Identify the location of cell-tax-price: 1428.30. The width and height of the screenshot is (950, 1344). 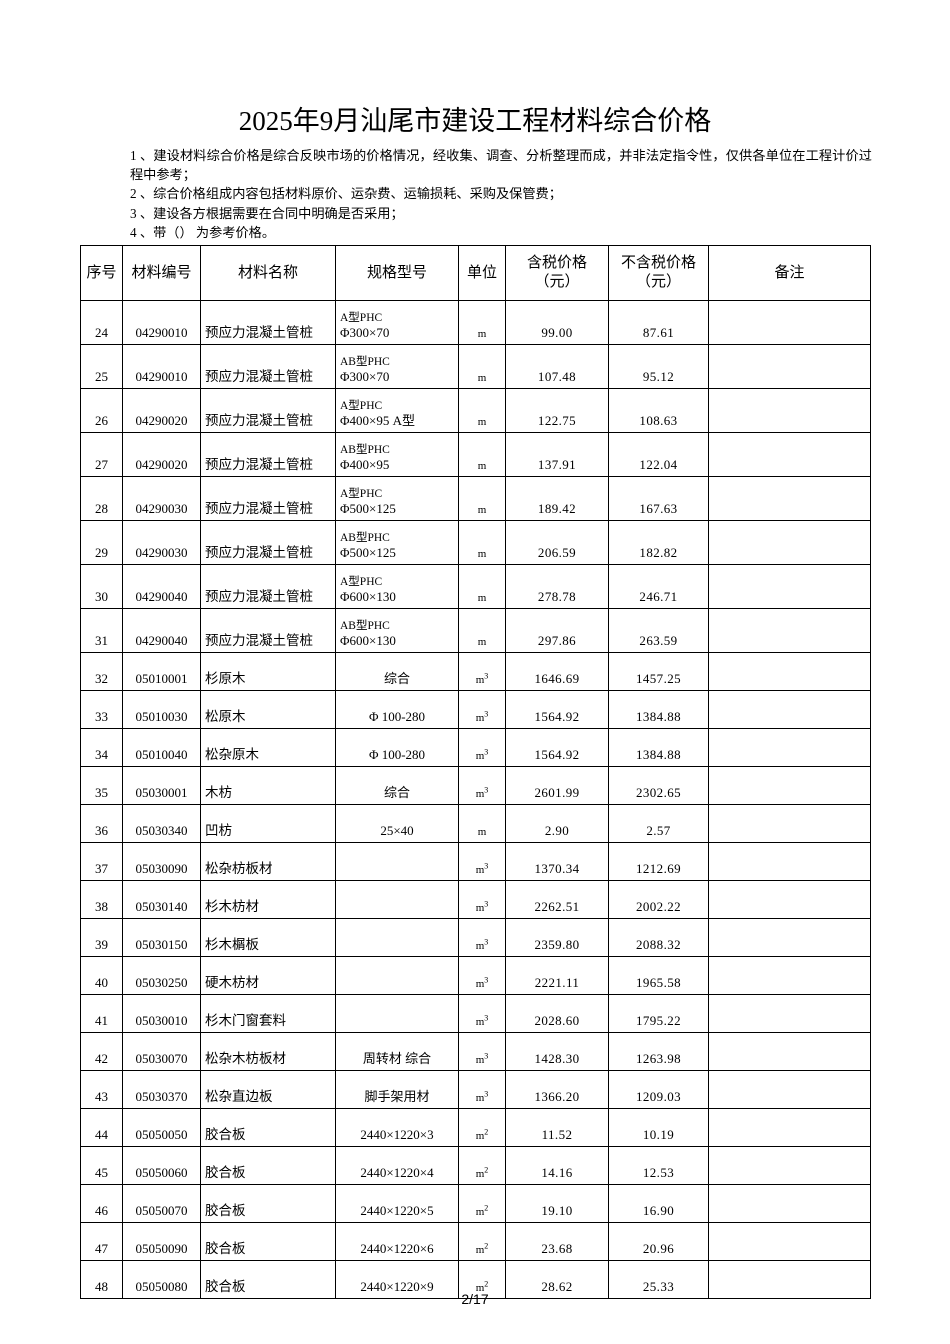
(557, 1051).